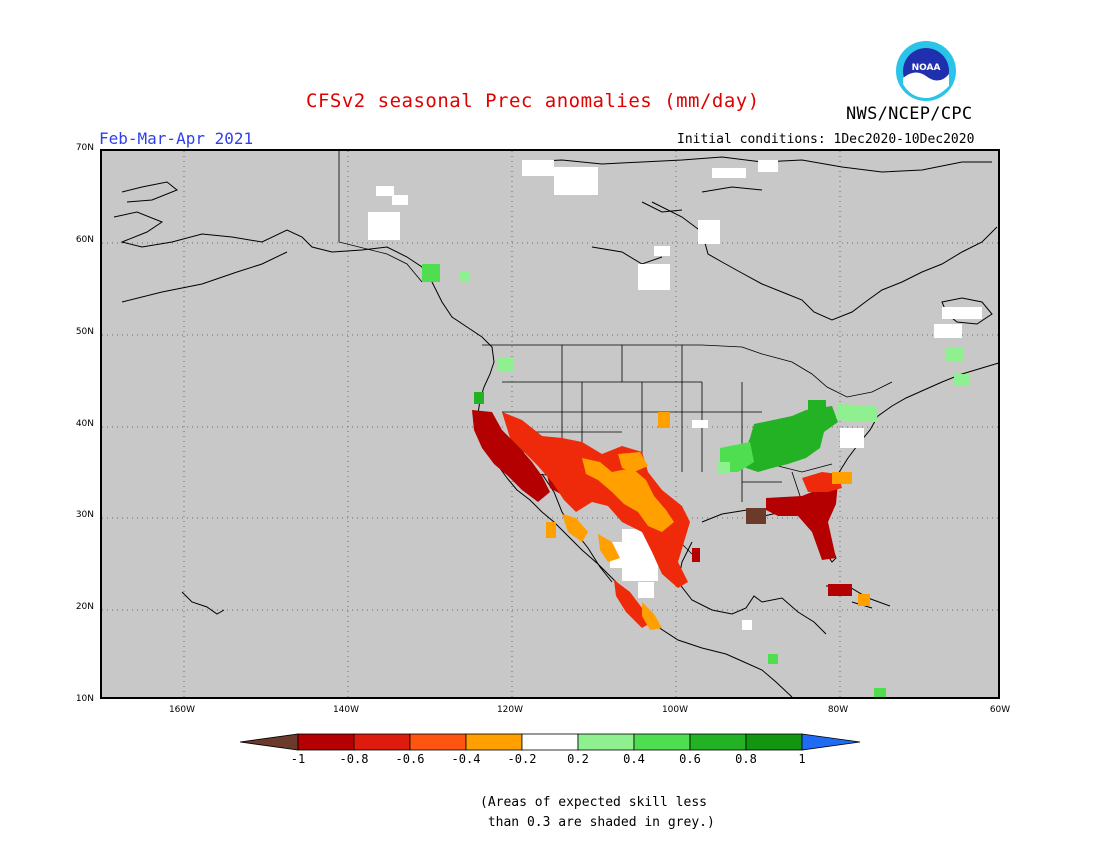 This screenshot has height=850, width=1100. What do you see at coordinates (926, 68) in the screenshot?
I see `svg-text: NOAA` at bounding box center [926, 68].